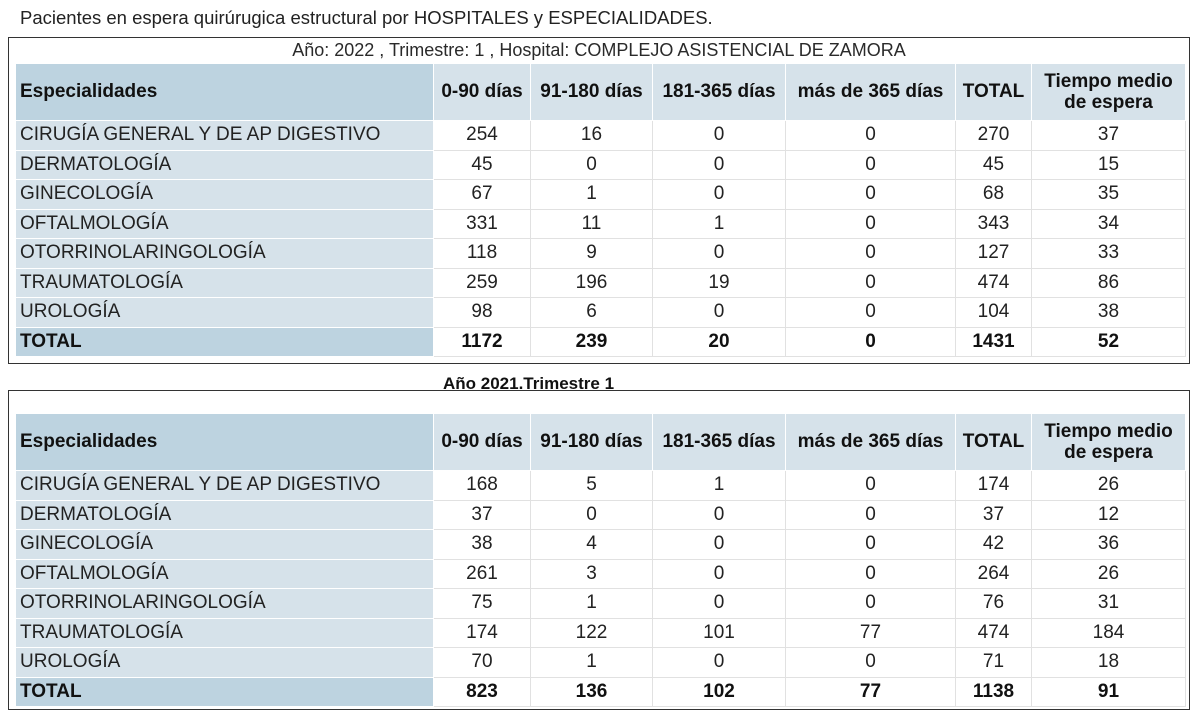  What do you see at coordinates (224, 442) in the screenshot?
I see `column-header-specialty: Especialidades` at bounding box center [224, 442].